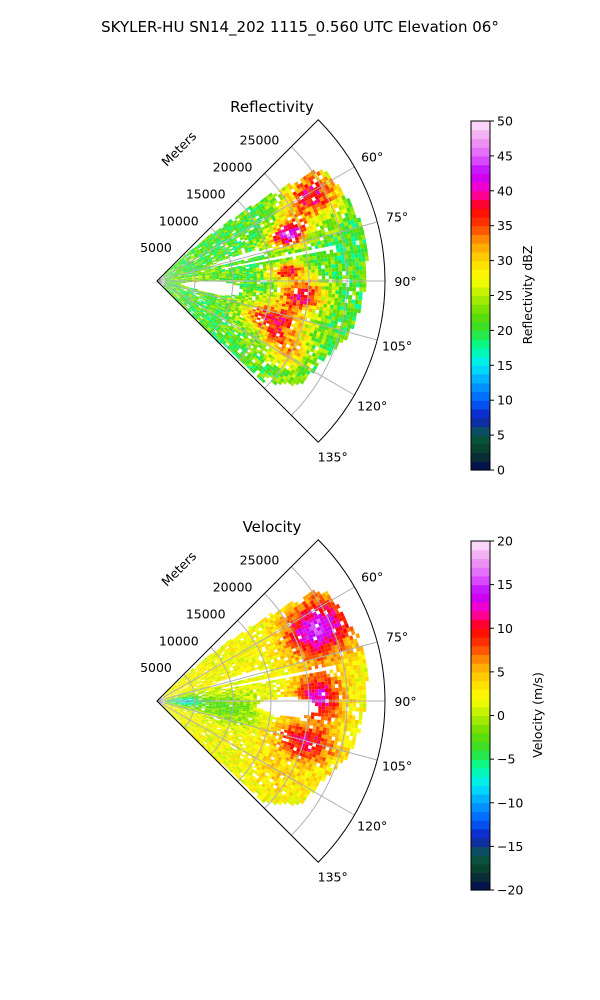 The image size is (600, 1000). What do you see at coordinates (372, 405) in the screenshot?
I see `azimuth-tick-label: 120°` at bounding box center [372, 405].